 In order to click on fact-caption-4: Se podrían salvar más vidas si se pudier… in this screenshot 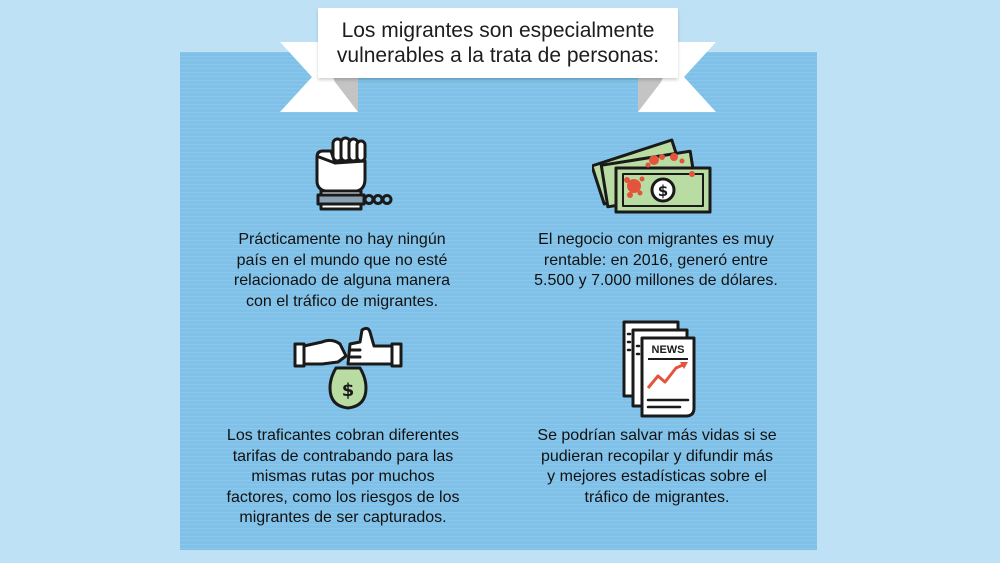, I will do `click(657, 466)`.